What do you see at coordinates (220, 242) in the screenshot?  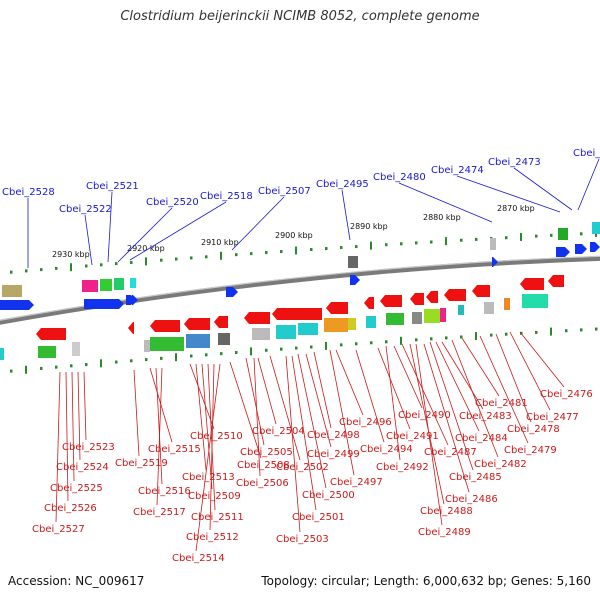 I see `scale-label: 2910 kbp` at bounding box center [220, 242].